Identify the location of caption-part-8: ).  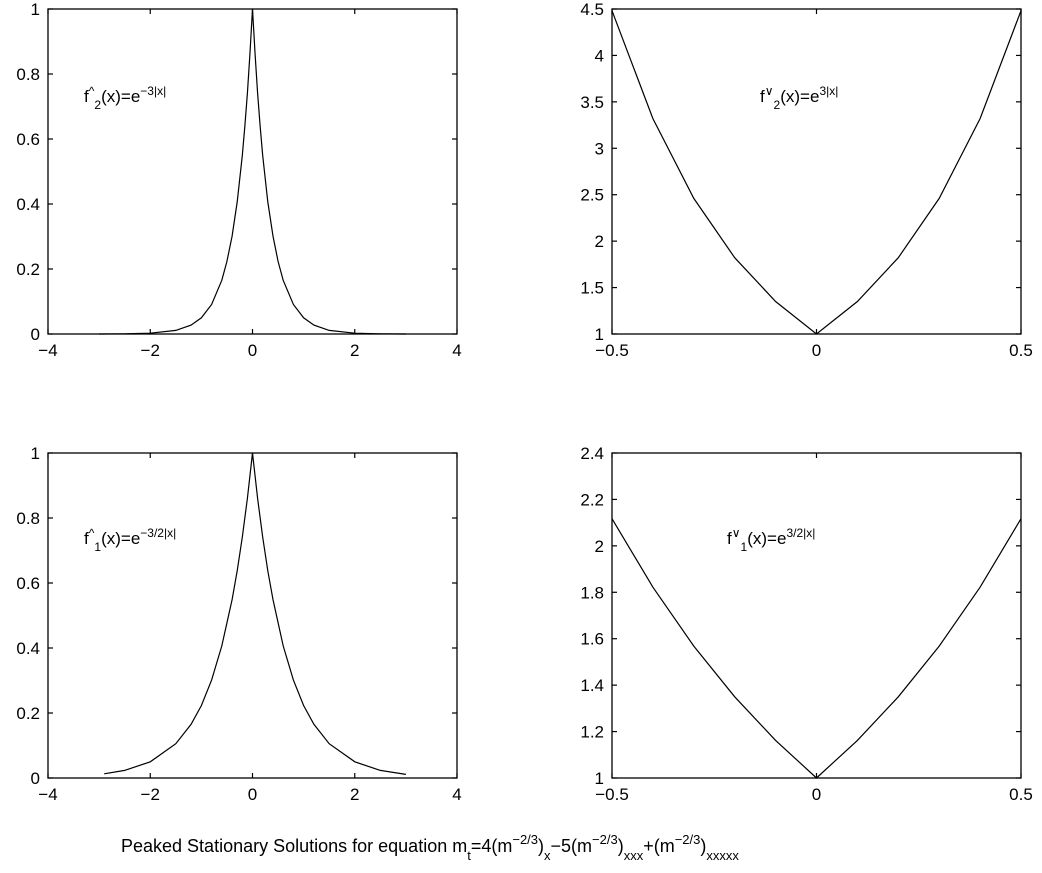
(621, 846).